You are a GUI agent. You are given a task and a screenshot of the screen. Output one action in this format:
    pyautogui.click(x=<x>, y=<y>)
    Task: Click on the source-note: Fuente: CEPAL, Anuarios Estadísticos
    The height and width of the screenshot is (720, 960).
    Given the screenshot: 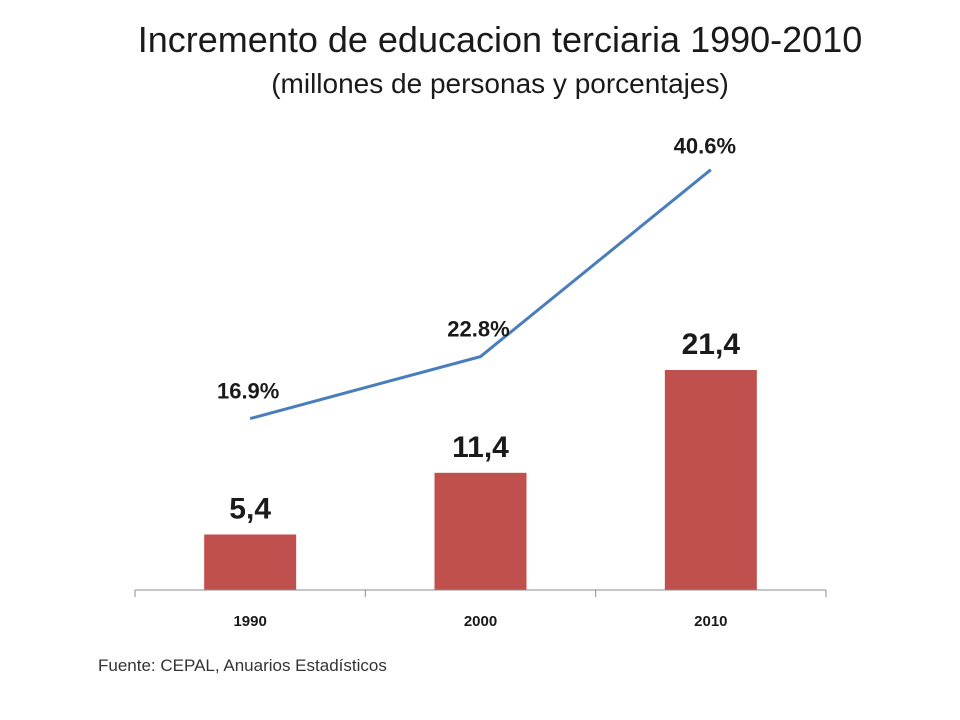 What is the action you would take?
    pyautogui.click(x=242, y=665)
    